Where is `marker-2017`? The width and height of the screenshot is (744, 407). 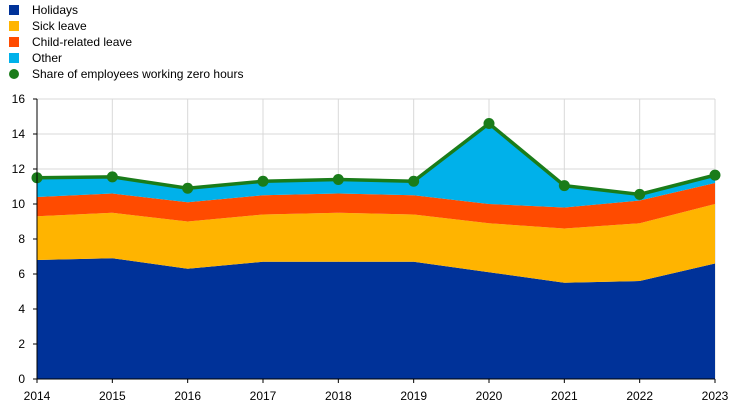
marker-2017 is located at coordinates (263, 181).